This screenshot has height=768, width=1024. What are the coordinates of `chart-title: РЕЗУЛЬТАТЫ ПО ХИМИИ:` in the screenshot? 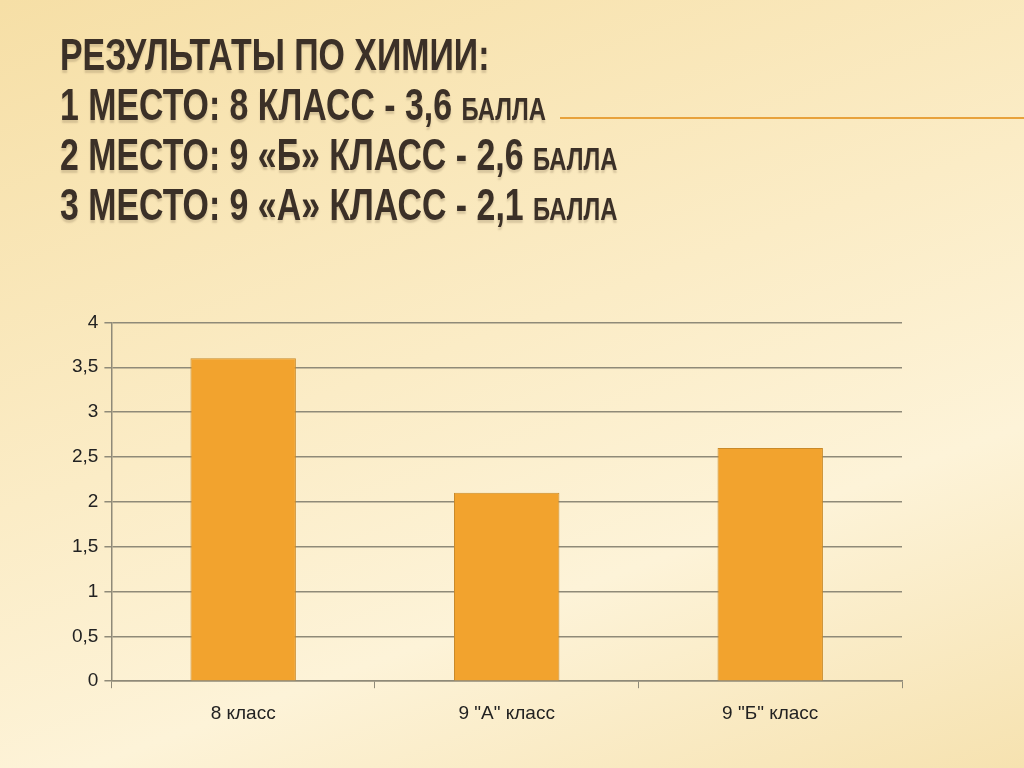 It's located at (275, 55).